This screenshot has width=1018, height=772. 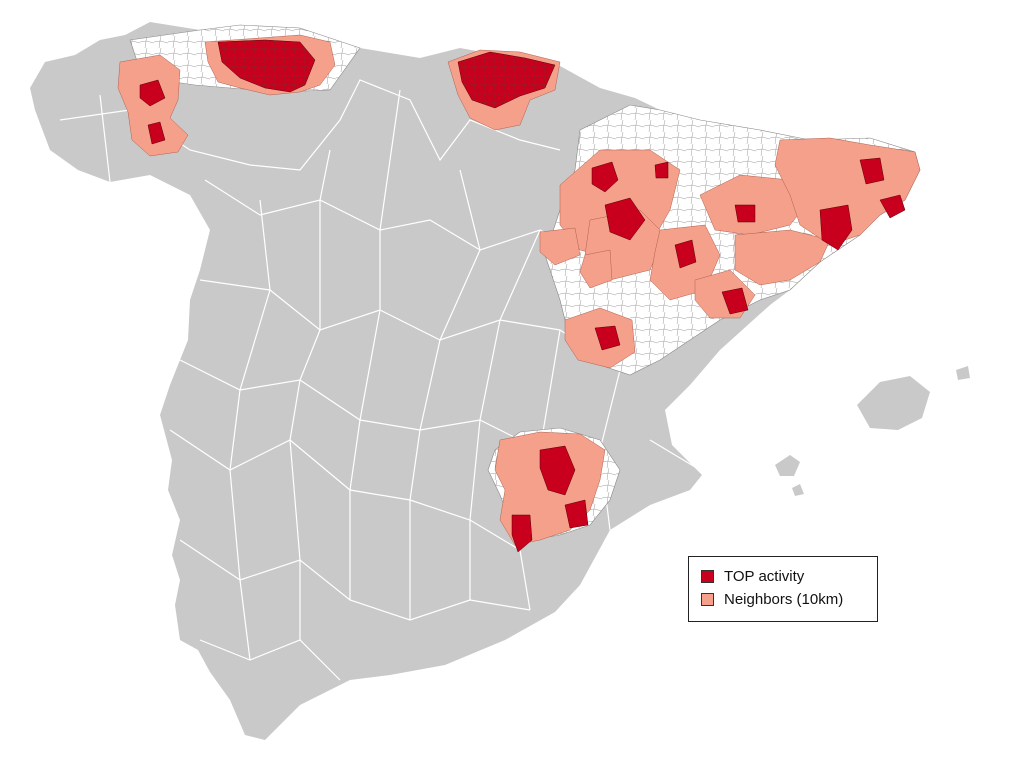 I want to click on neighbors-galicia, so click(x=153, y=105).